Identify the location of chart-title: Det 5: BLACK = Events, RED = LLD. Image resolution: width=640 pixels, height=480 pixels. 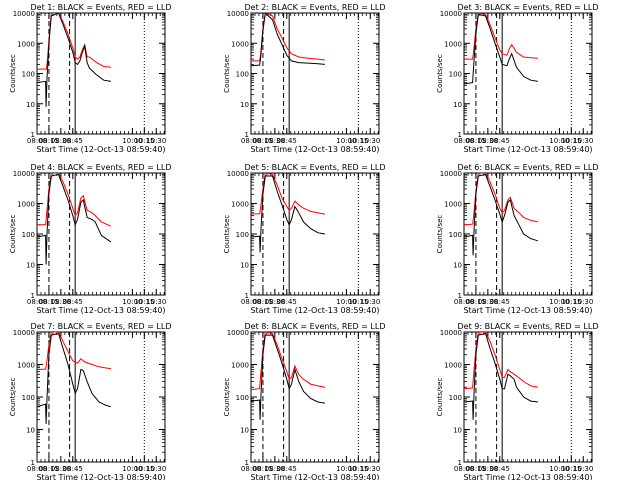
(315, 167).